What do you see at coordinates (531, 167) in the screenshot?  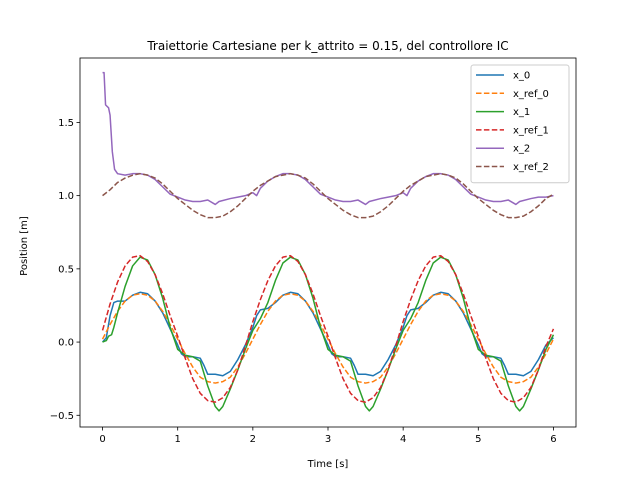 I see `legend-label-x-ref-2: x_ref_2` at bounding box center [531, 167].